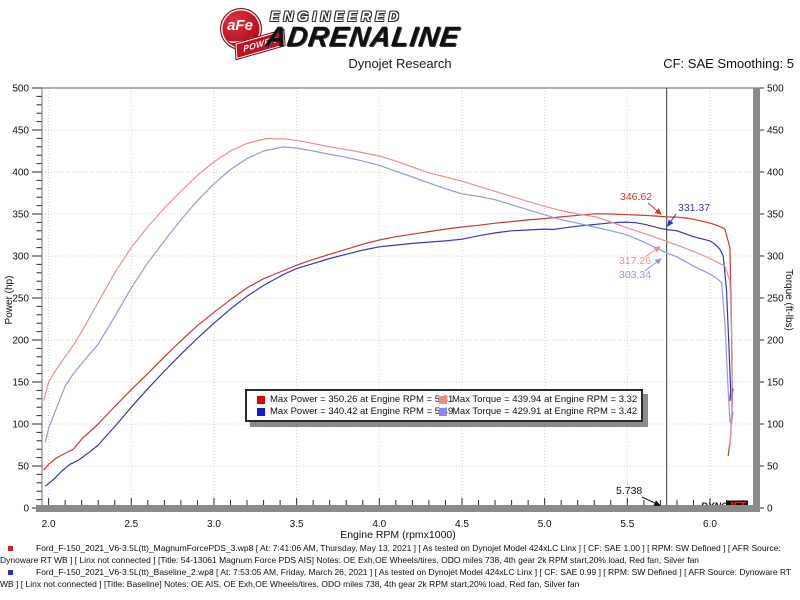 This screenshot has width=800, height=600. What do you see at coordinates (336, 16) in the screenshot?
I see `brand-engineered-text: ENGINEERED` at bounding box center [336, 16].